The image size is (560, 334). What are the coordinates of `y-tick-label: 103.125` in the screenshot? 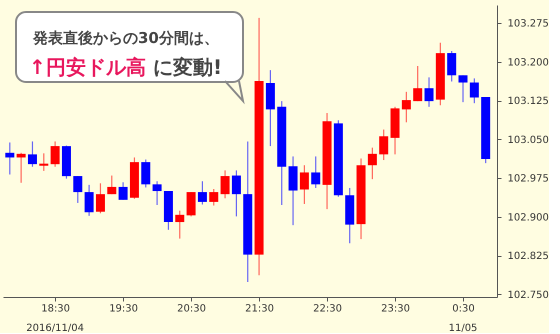 It's located at (528, 102).